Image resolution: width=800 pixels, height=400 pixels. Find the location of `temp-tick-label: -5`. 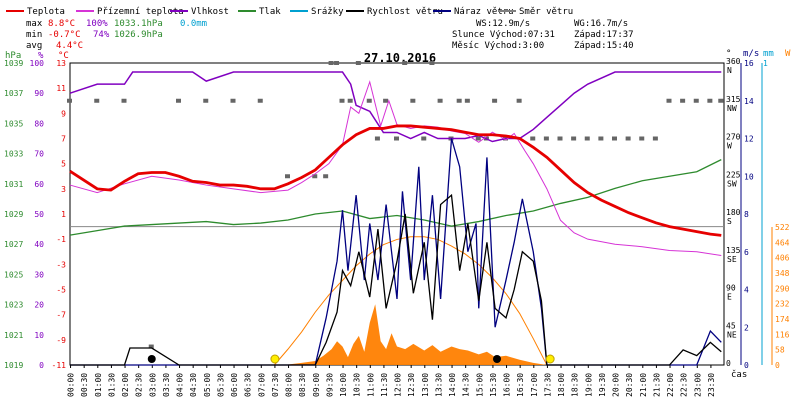

temp-tick-label: -5 is located at coordinates (61, 290).